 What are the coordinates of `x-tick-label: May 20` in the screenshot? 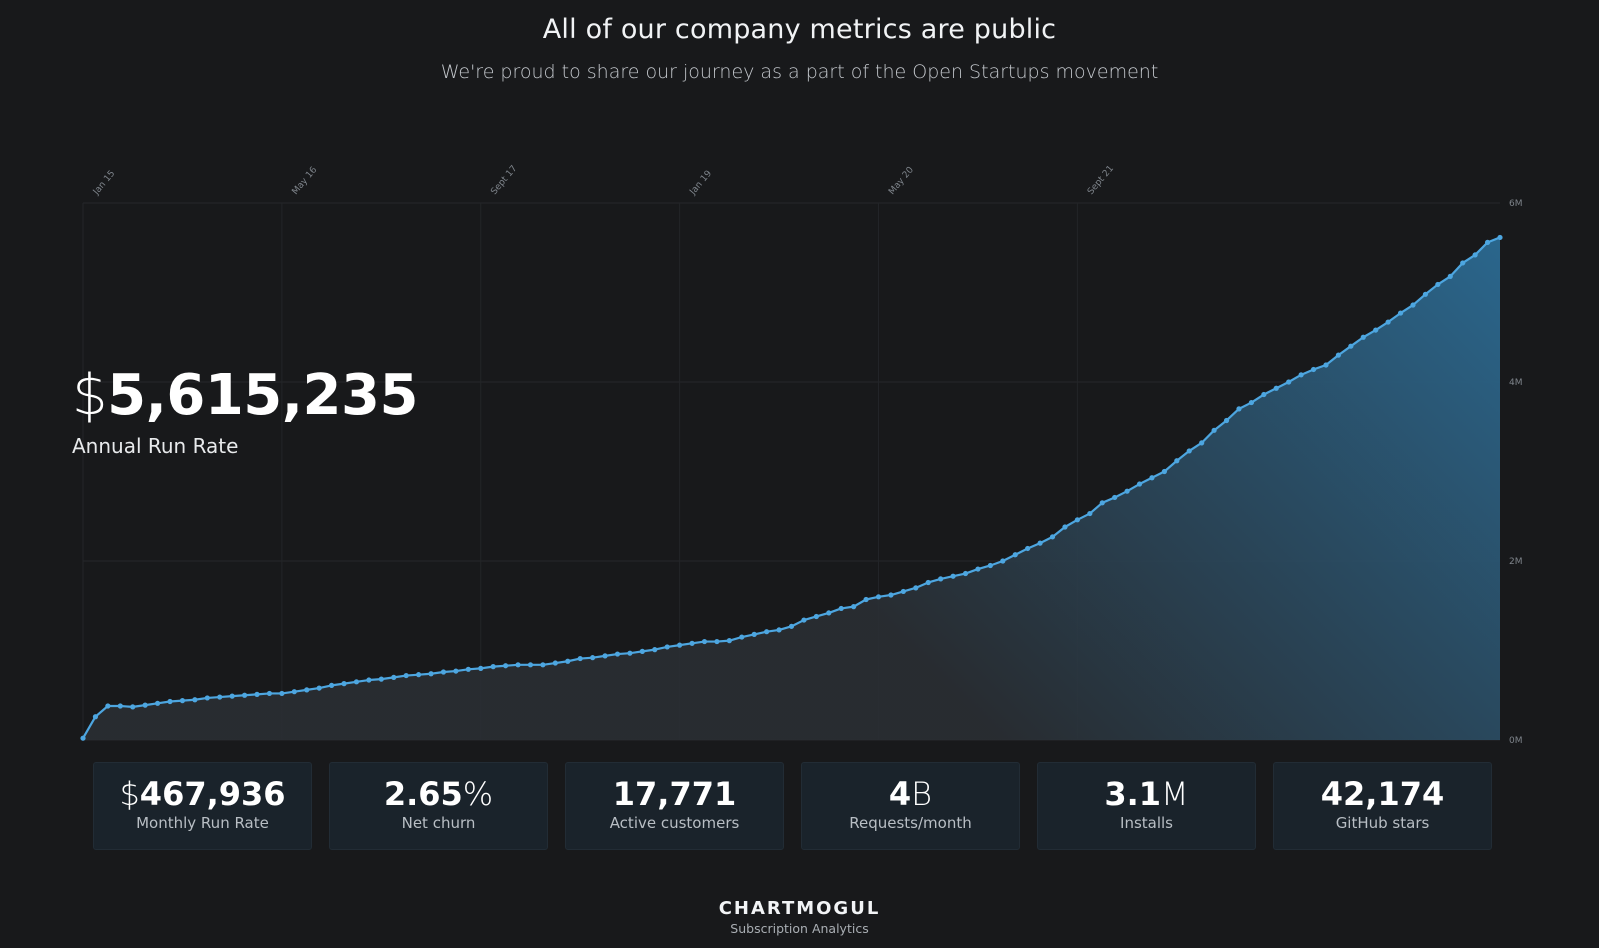 It's located at (901, 181).